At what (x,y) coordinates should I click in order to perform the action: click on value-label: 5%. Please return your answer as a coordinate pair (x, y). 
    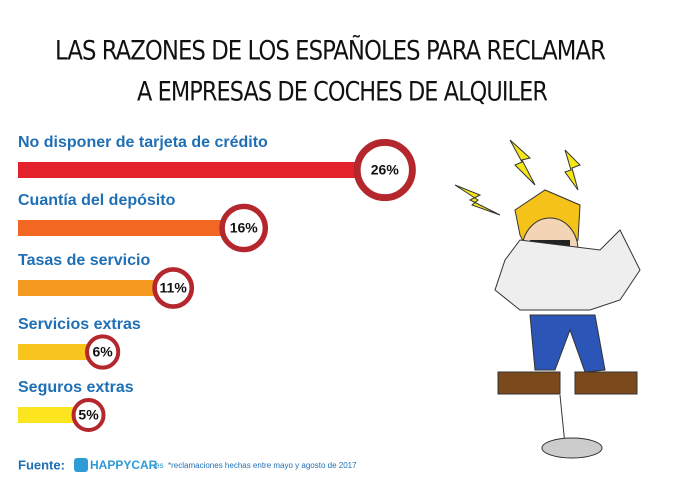
    Looking at the image, I should click on (88, 415).